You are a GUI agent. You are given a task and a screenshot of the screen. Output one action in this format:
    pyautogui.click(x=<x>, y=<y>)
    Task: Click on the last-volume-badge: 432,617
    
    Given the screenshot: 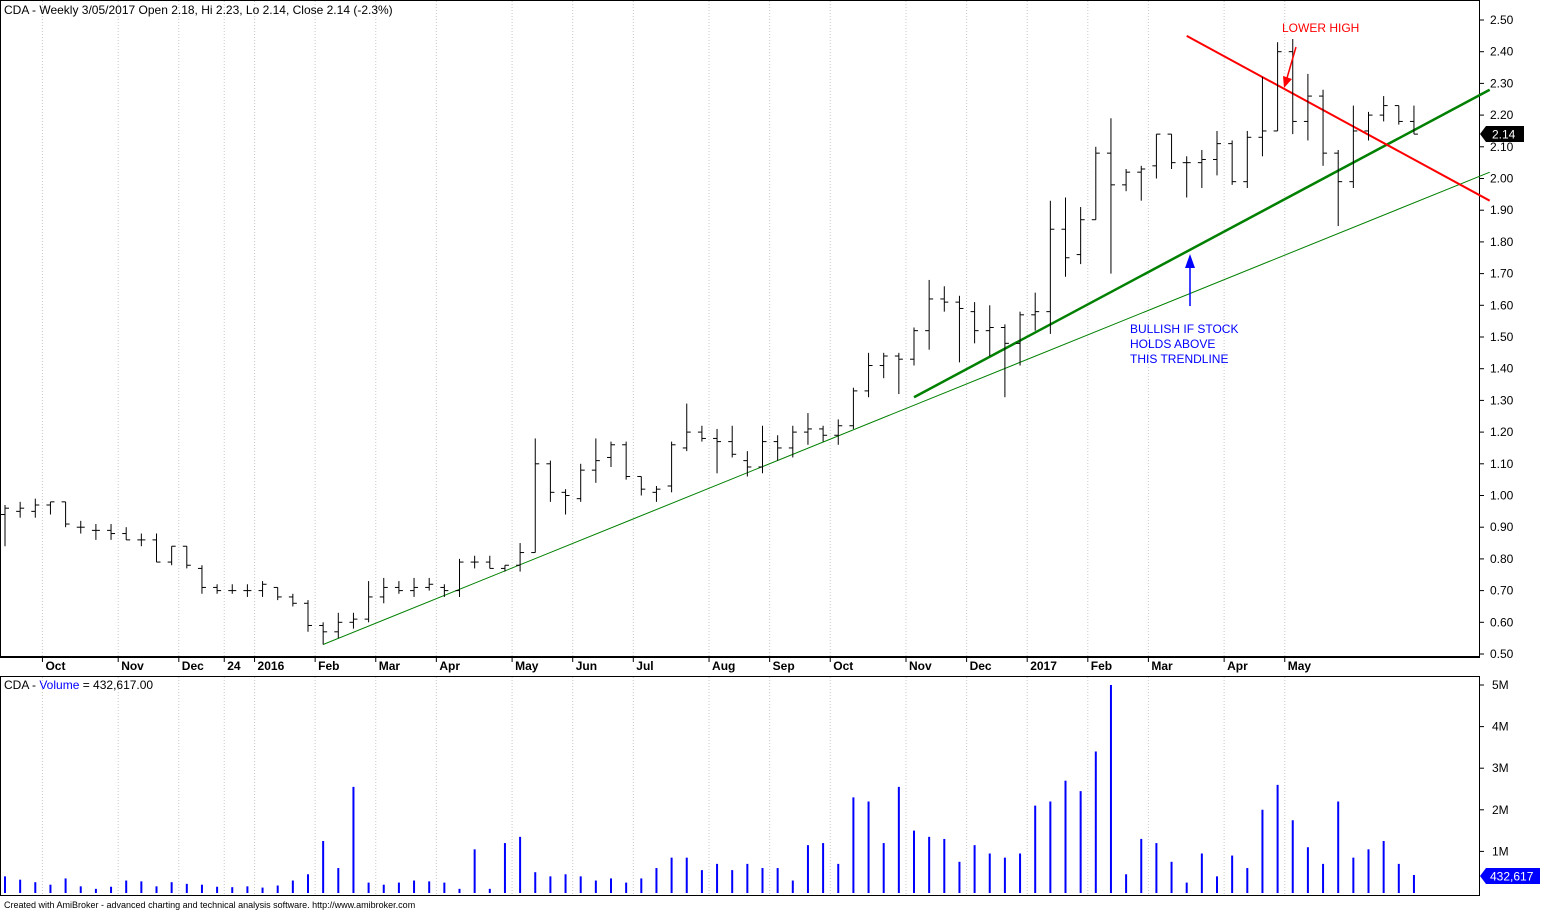 What is the action you would take?
    pyautogui.click(x=1510, y=876)
    